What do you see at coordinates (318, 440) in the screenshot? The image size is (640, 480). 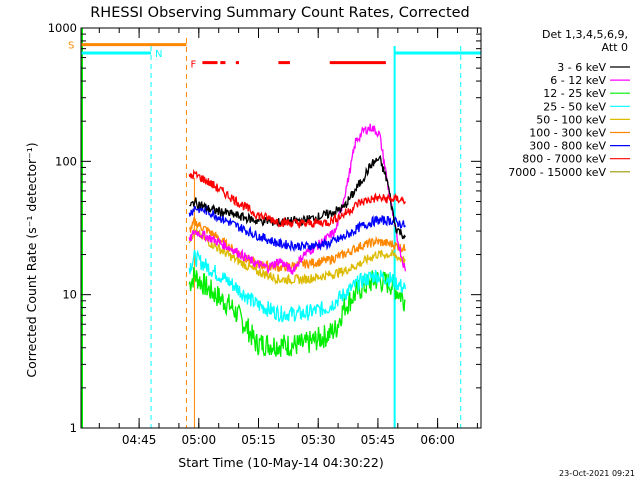 I see `x-tick-label-3: 05:30` at bounding box center [318, 440].